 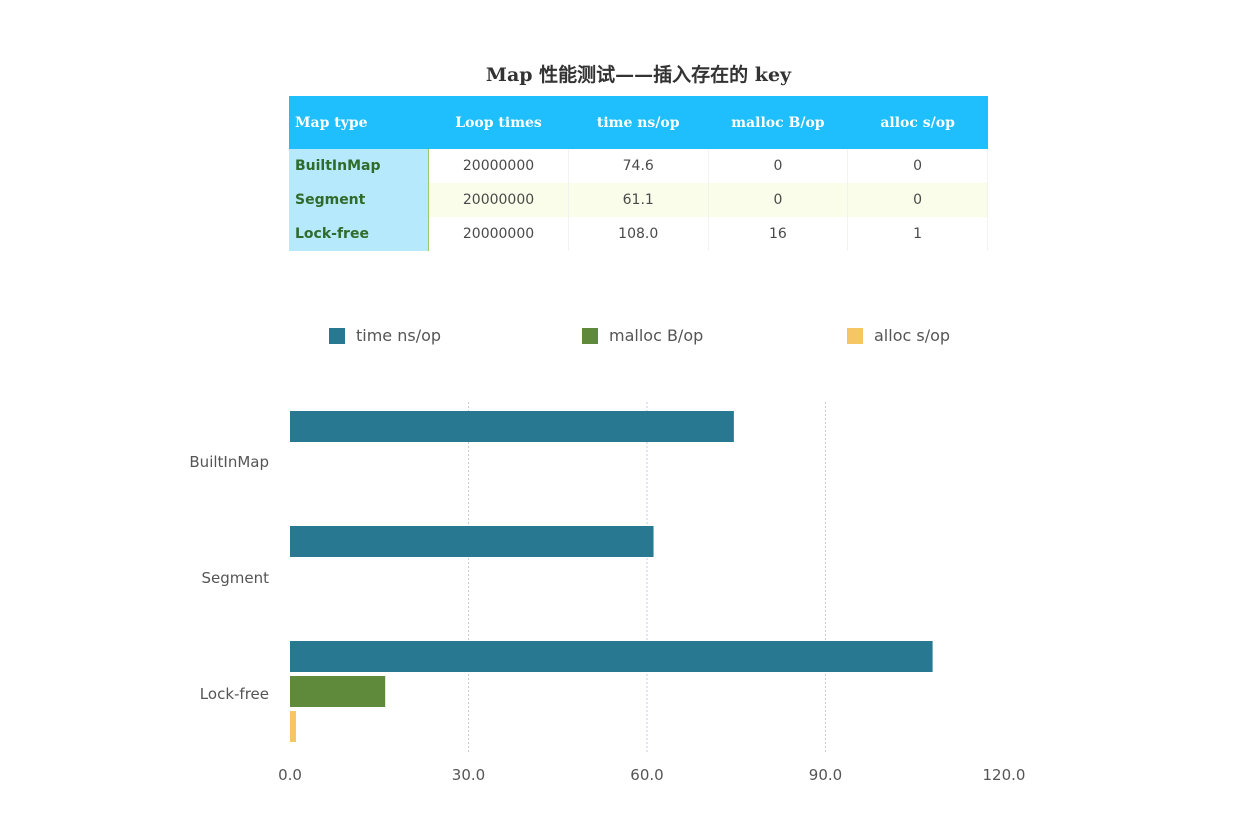 I want to click on row-time-ns-op: 74.6, so click(x=638, y=166).